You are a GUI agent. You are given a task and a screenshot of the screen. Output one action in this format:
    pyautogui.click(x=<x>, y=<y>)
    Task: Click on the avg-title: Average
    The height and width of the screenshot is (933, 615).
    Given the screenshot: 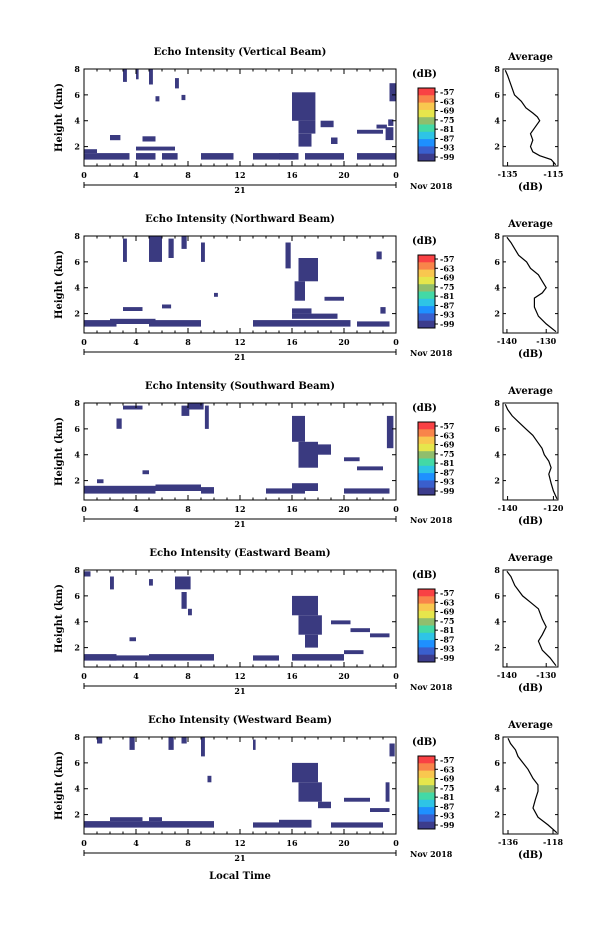 What is the action you would take?
    pyautogui.click(x=530, y=725)
    